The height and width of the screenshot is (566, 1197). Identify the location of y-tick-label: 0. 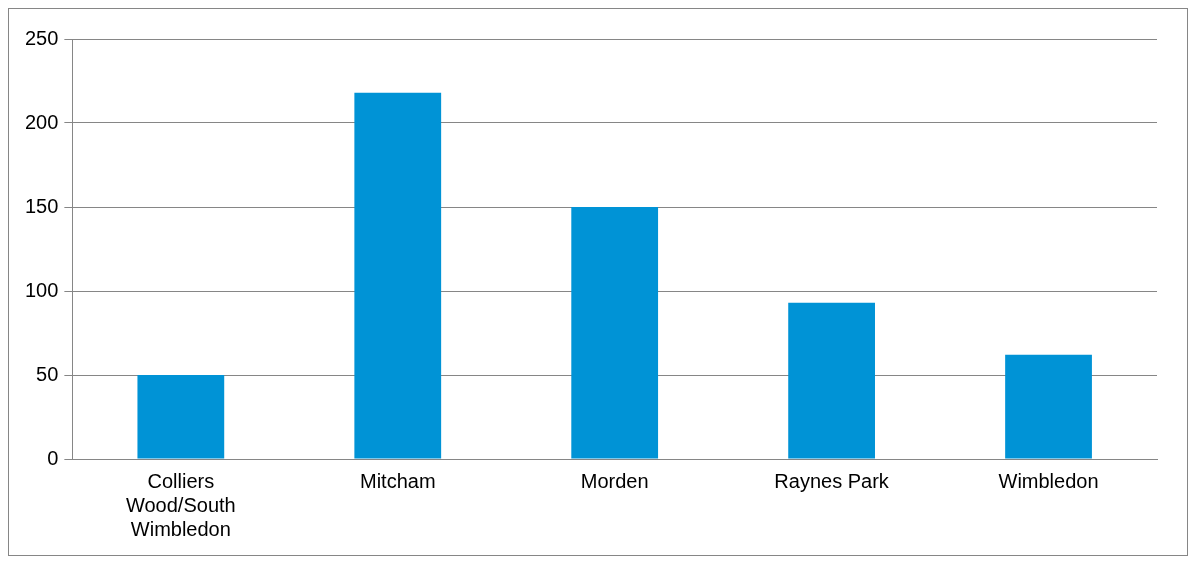
(53, 457).